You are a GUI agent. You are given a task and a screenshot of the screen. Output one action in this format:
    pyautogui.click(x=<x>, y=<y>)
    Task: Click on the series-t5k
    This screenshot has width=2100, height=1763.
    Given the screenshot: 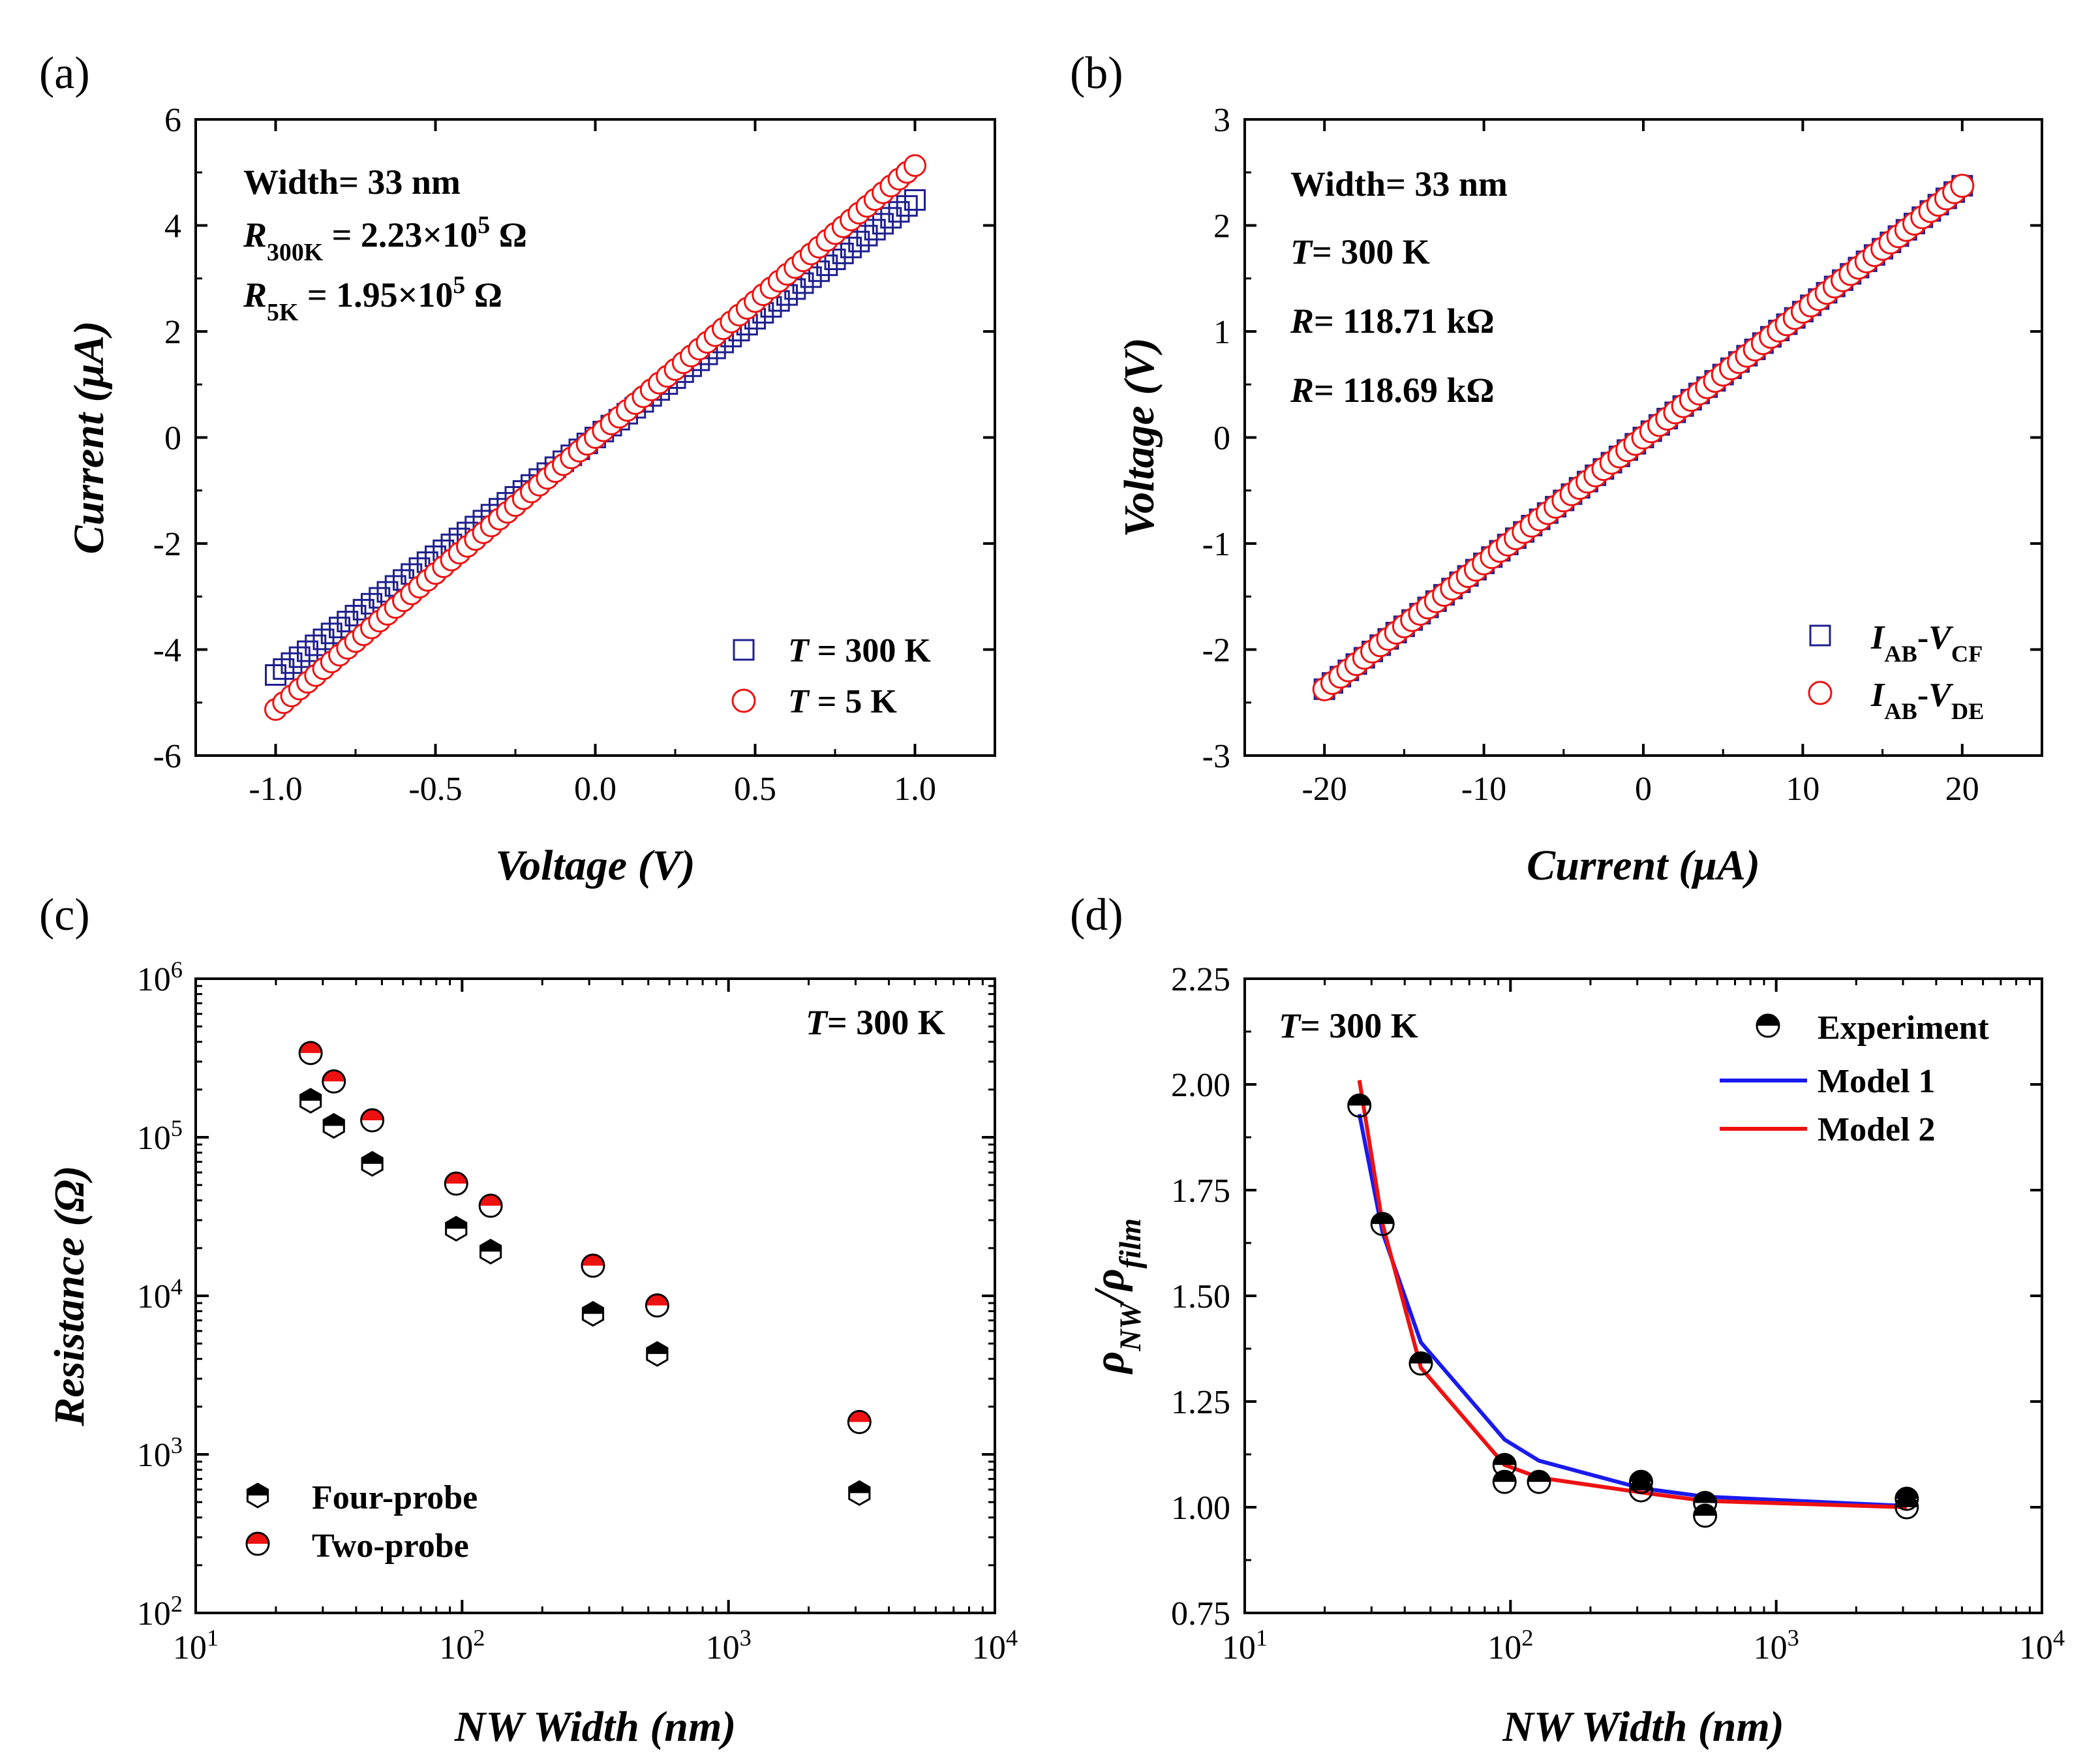 What is the action you would take?
    pyautogui.click(x=595, y=437)
    